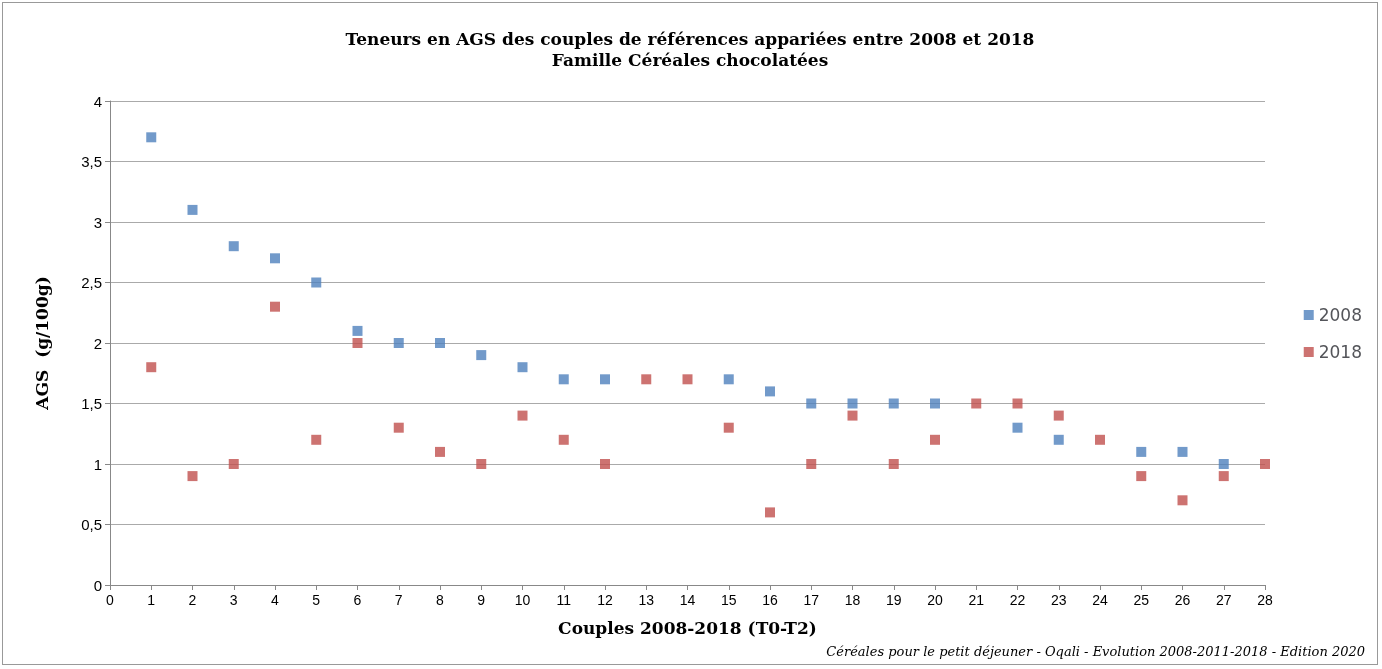 The height and width of the screenshot is (669, 1382). I want to click on y-tick-label: 1,5, so click(91, 403).